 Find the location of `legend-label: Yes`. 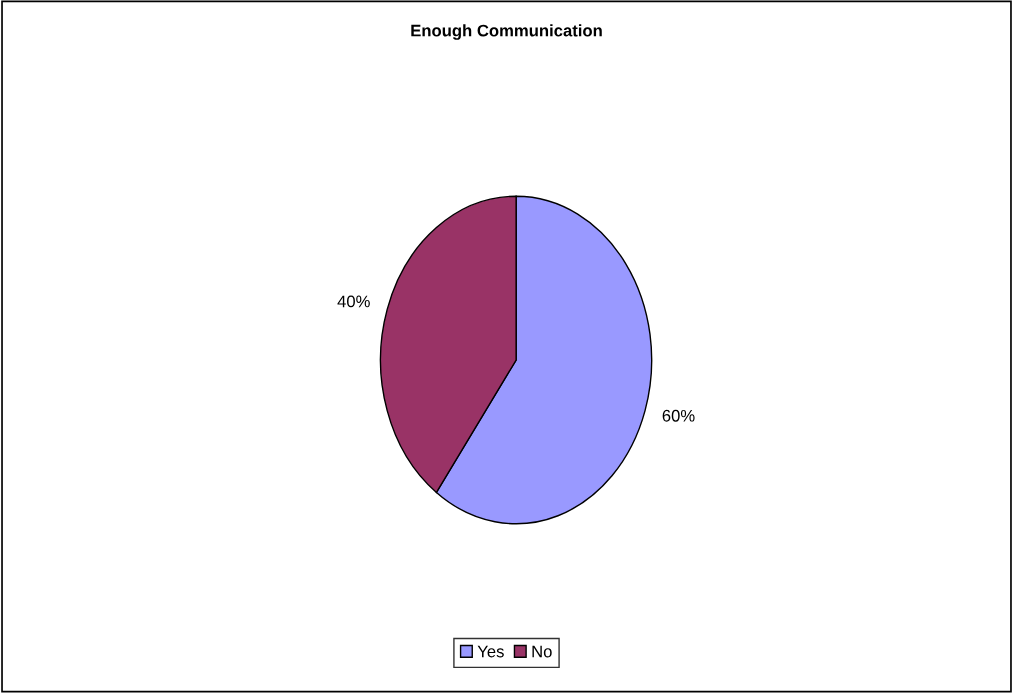

legend-label: Yes is located at coordinates (490, 651).